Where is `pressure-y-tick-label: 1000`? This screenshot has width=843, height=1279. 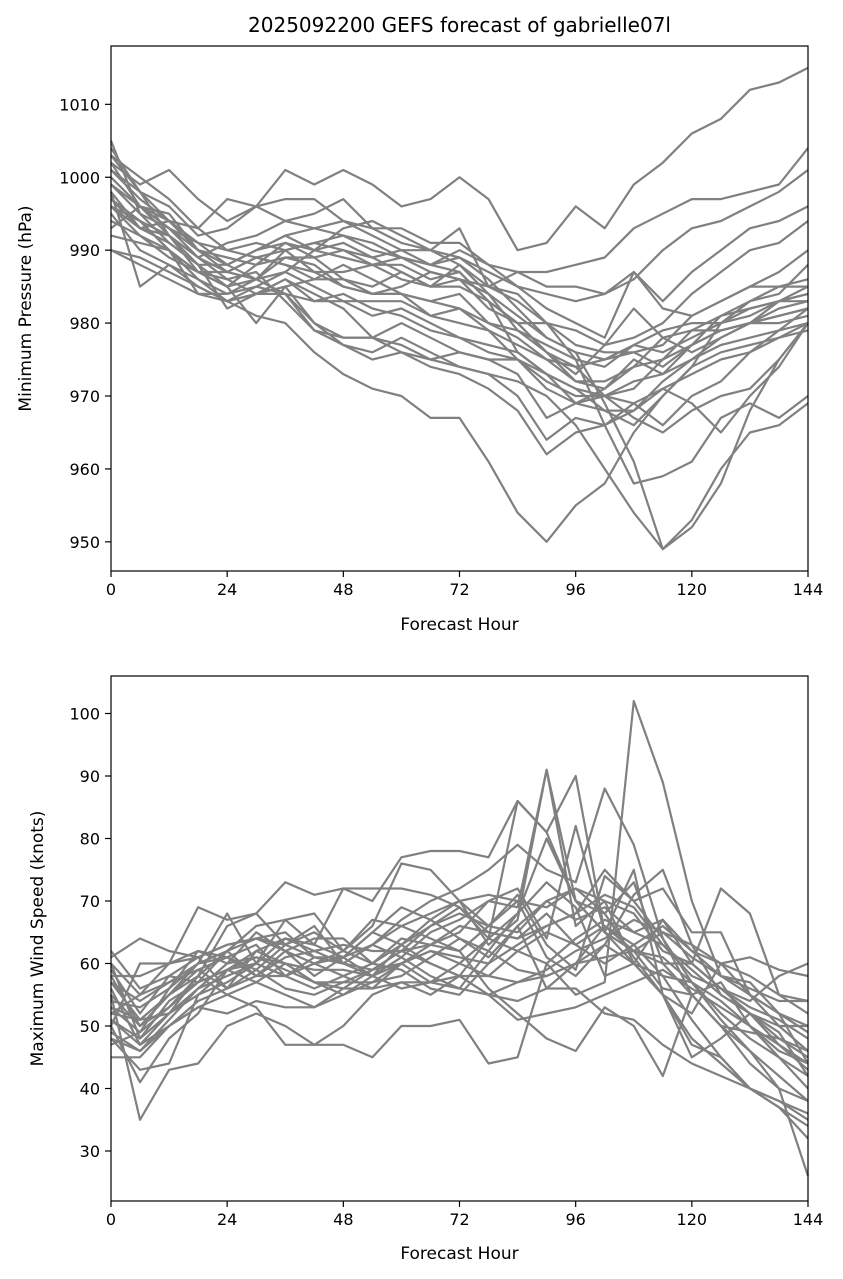 pressure-y-tick-label: 1000 is located at coordinates (79, 177).